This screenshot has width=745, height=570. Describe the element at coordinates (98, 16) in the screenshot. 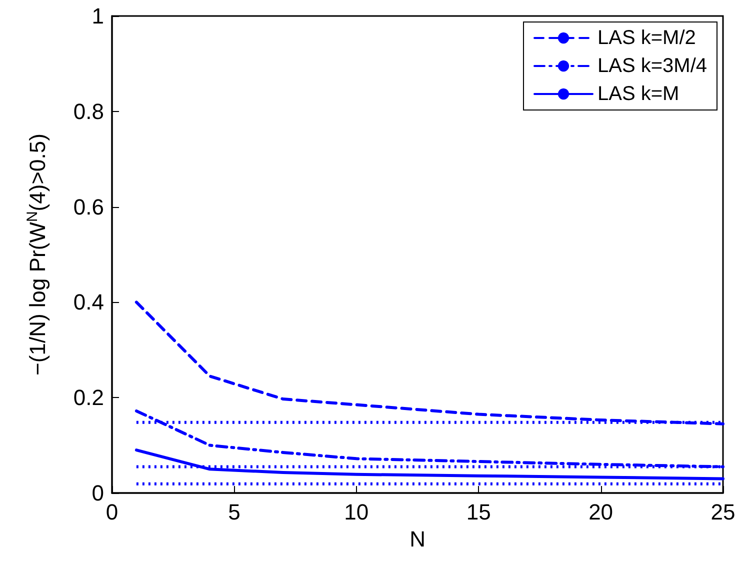

I see `y-tick-label: 1` at that location.